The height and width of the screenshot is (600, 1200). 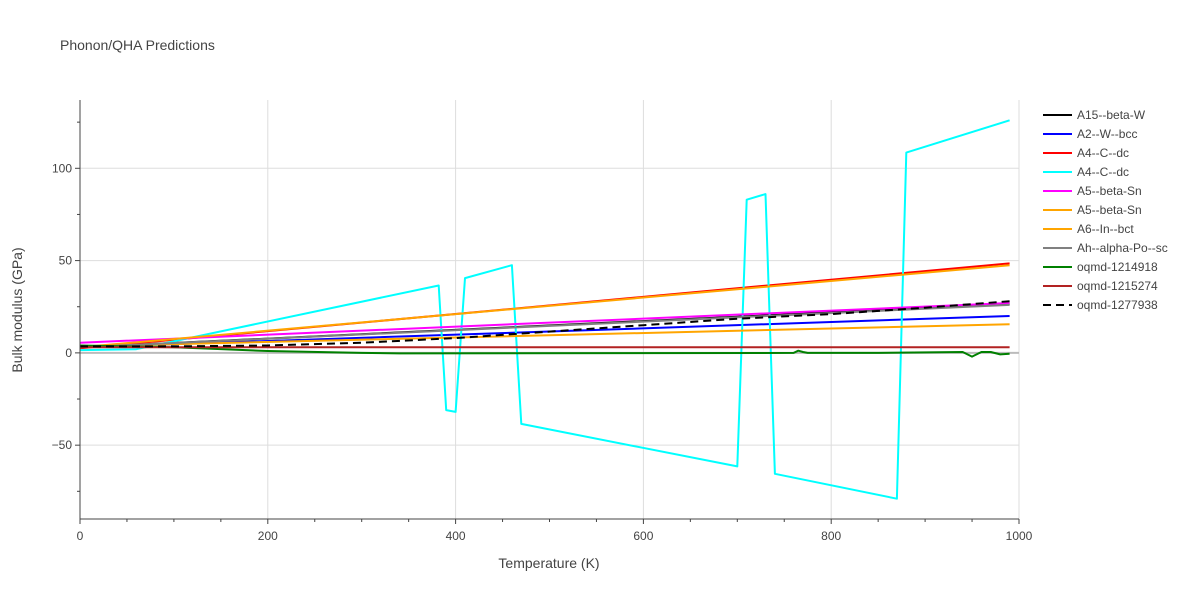 What do you see at coordinates (62, 168) in the screenshot?
I see `y-tick-label: 100` at bounding box center [62, 168].